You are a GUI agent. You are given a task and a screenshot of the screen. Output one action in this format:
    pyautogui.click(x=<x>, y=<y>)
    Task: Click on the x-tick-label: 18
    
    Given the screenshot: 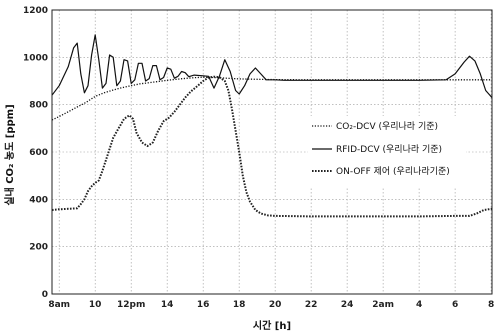 What is the action you would take?
    pyautogui.click(x=239, y=305)
    